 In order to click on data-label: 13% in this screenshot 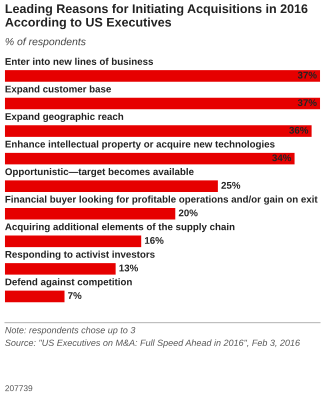, I will do `click(128, 268)`.